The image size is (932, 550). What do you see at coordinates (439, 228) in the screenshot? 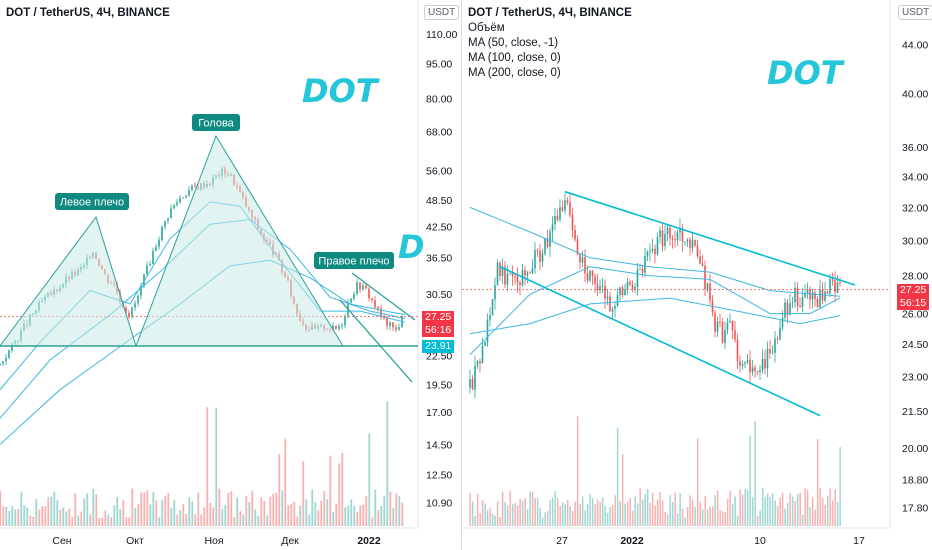
I see `y-axis-tick-label: 42.50` at bounding box center [439, 228].